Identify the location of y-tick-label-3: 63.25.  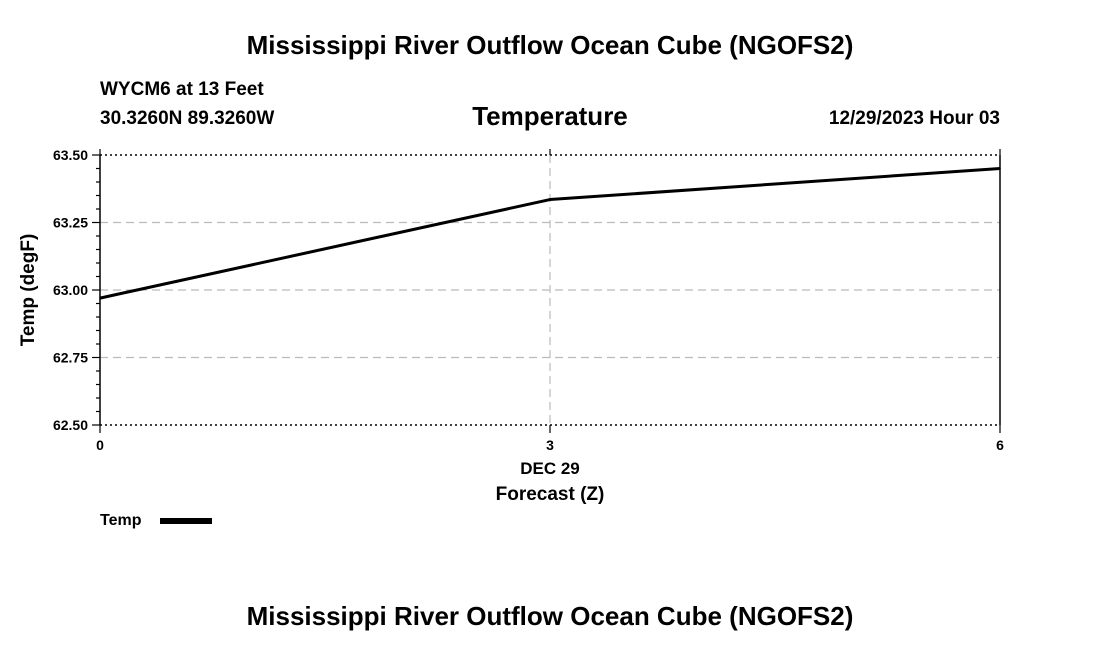
(70, 223).